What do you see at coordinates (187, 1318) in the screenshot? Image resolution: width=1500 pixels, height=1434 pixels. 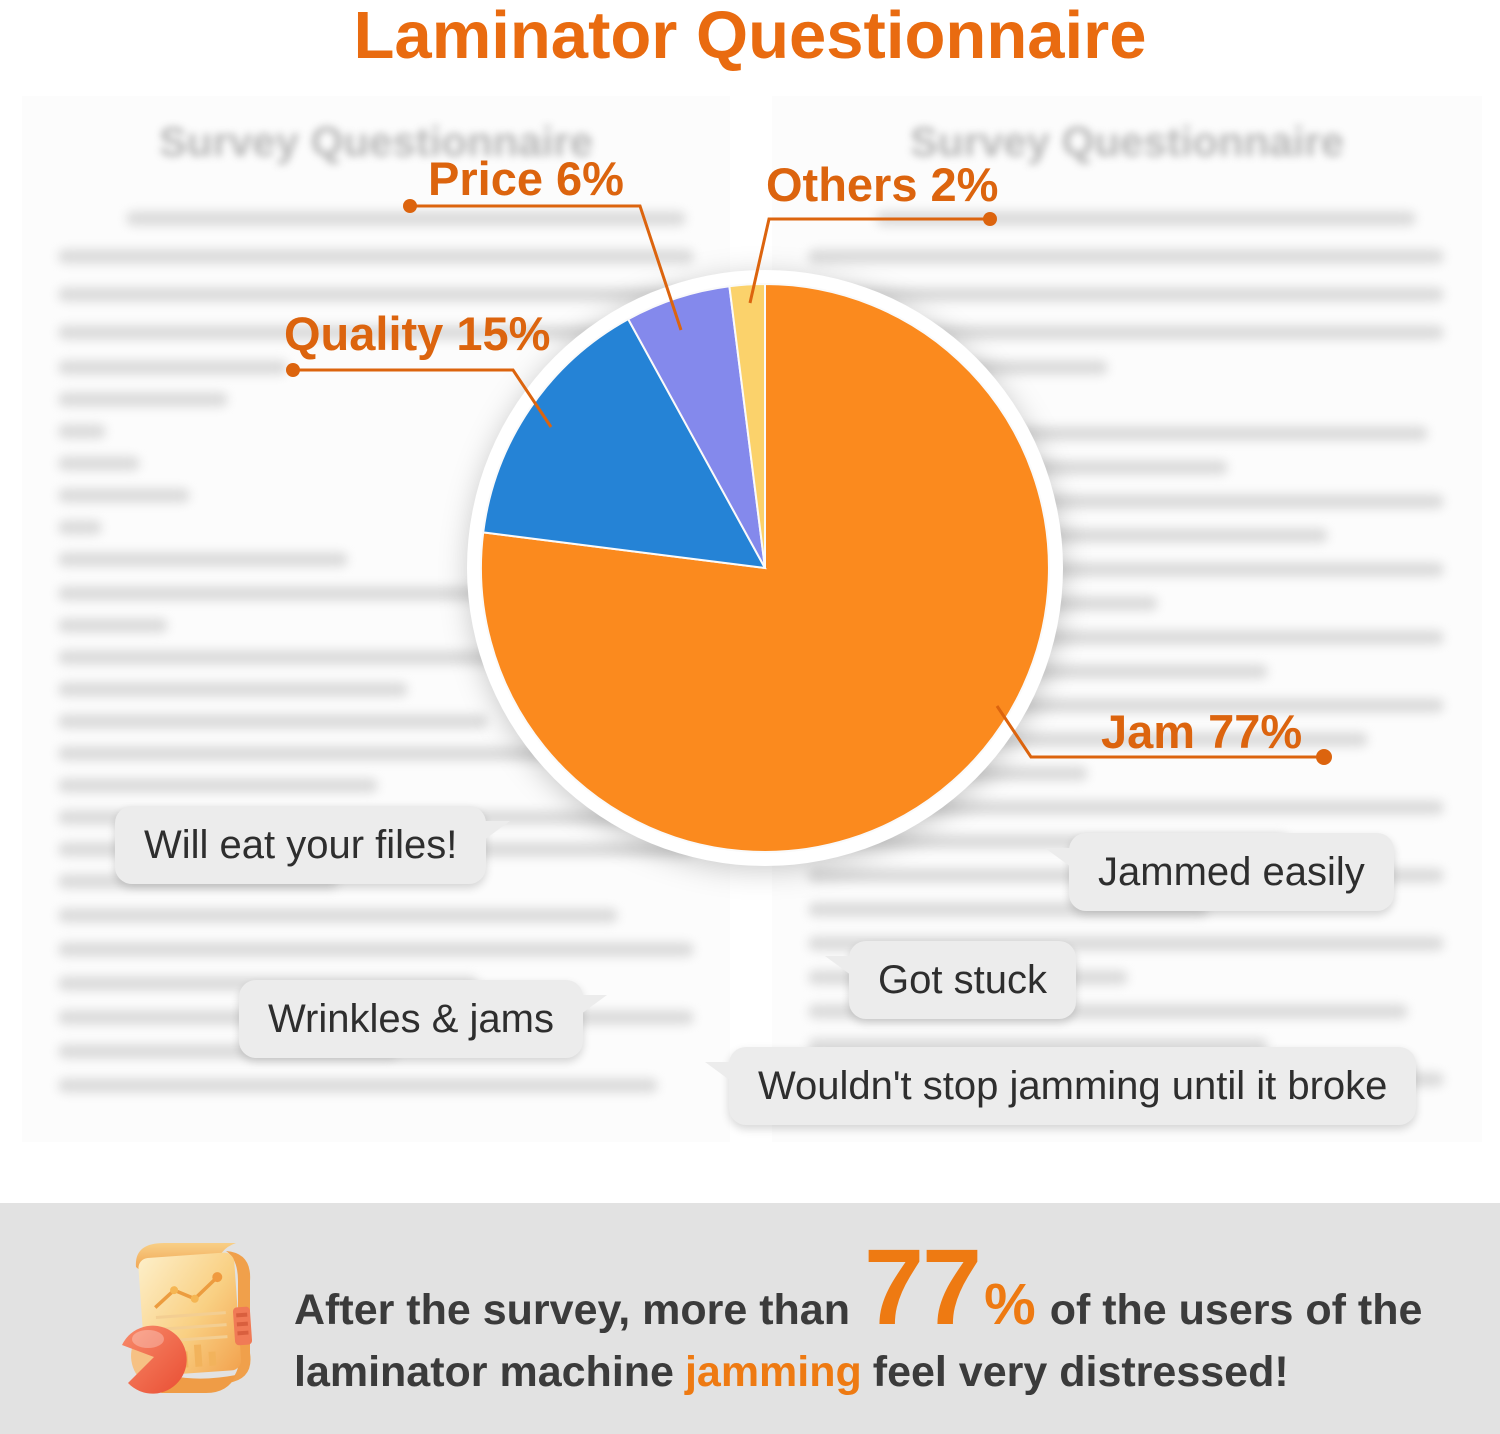 I see `survey-report-icon` at bounding box center [187, 1318].